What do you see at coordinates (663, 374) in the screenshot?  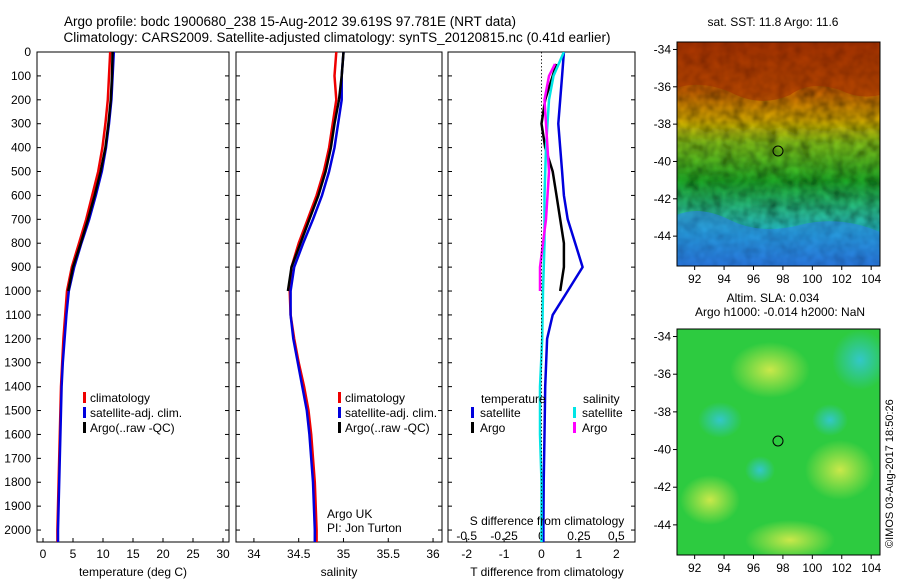 I see `map-y-tick-label: -36` at bounding box center [663, 374].